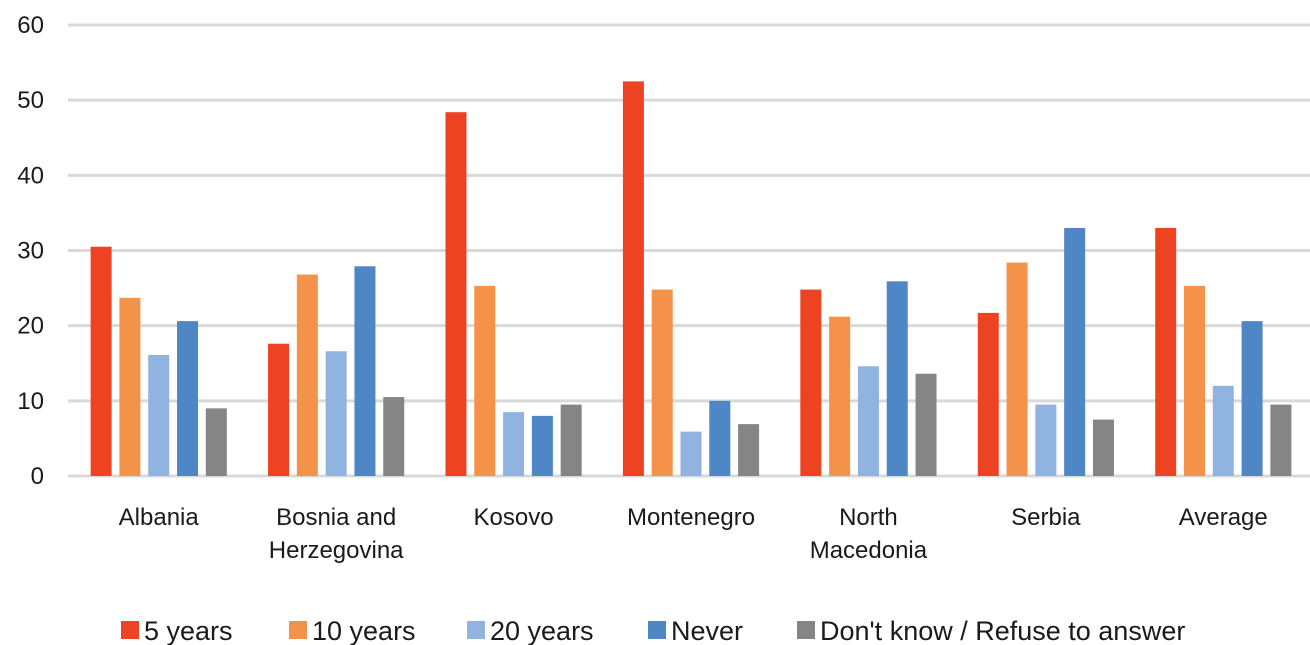  I want to click on legend-label: Don't know / Refuse to answer, so click(1002, 630).